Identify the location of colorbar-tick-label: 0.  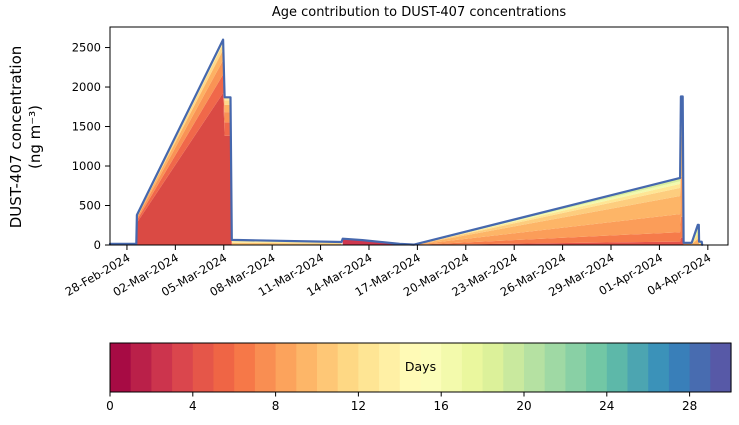
(110, 406).